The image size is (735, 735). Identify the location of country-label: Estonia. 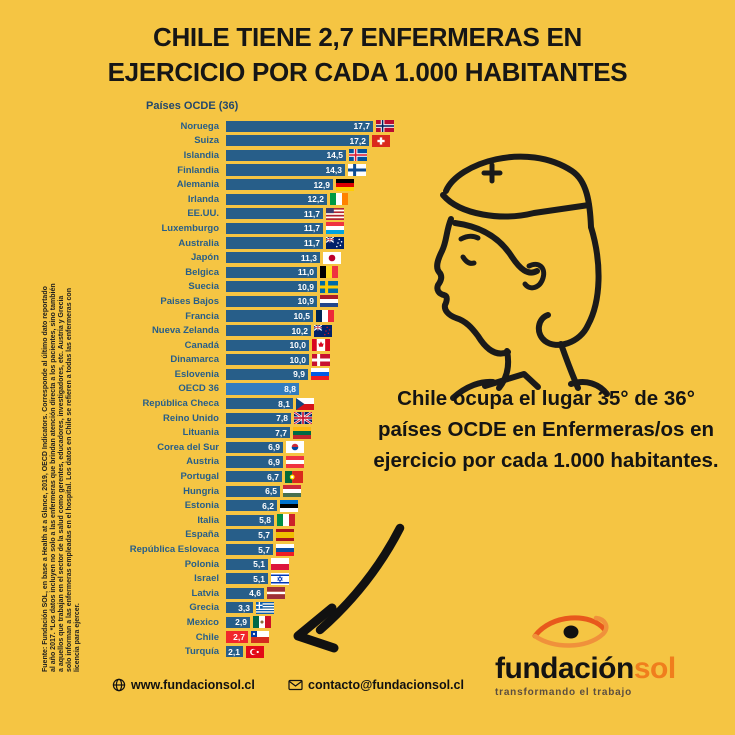
(201, 506).